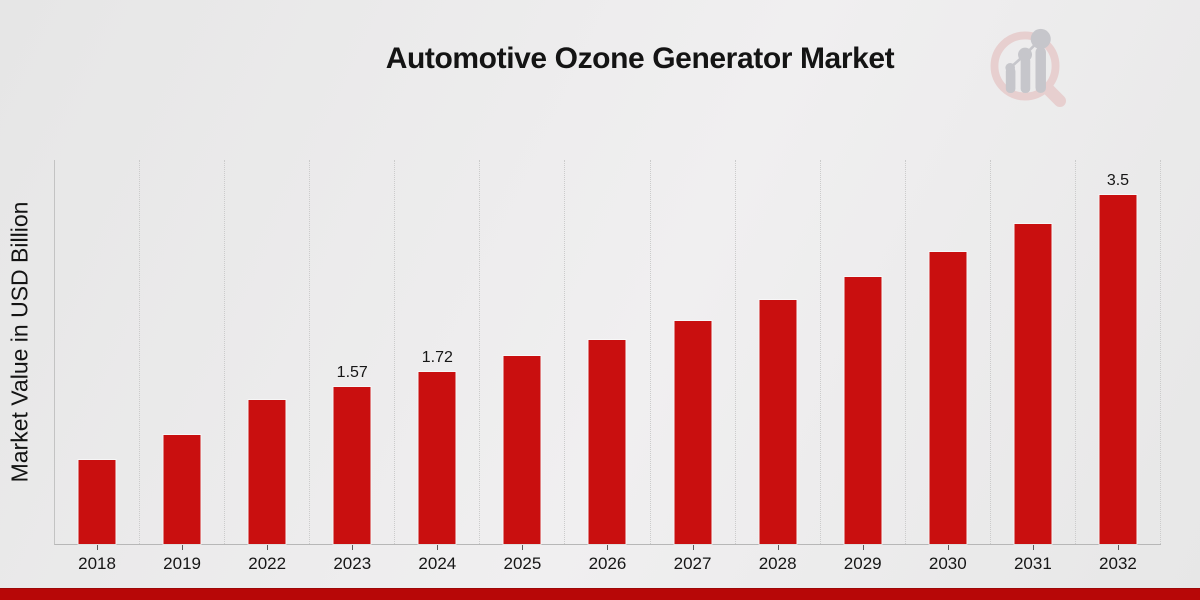 The image size is (1200, 600). I want to click on category-column: 2031, so click(1033, 366).